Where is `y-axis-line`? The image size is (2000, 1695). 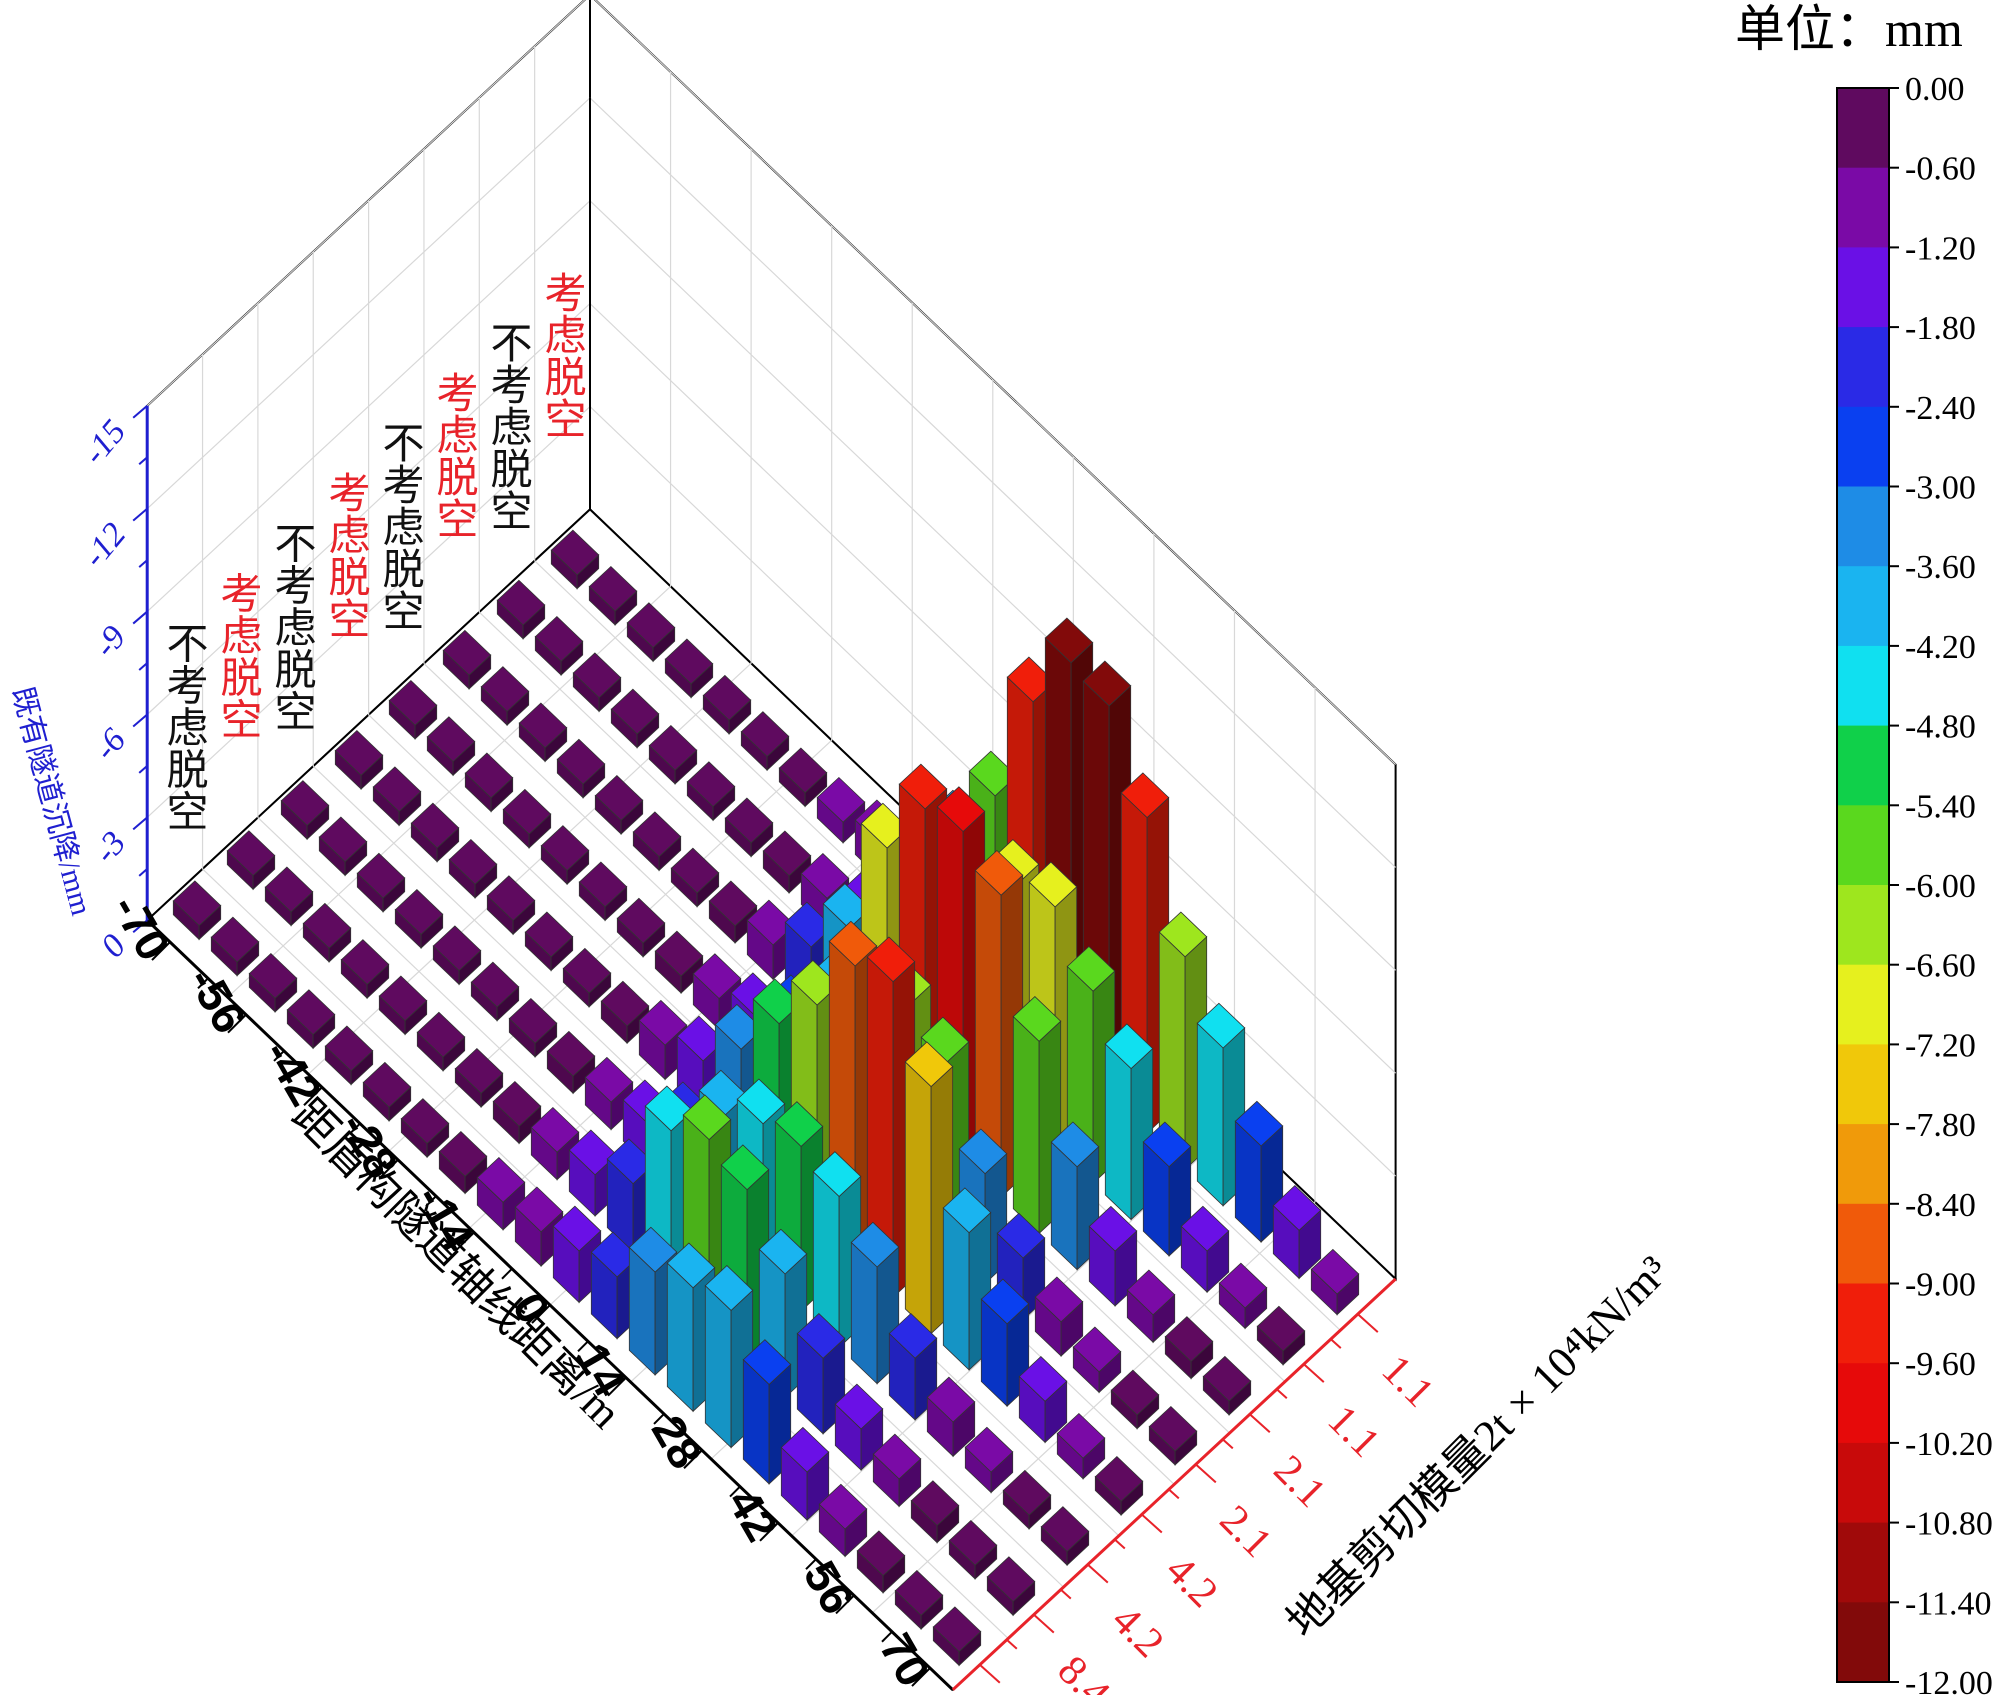 y-axis-line is located at coordinates (1174, 1484).